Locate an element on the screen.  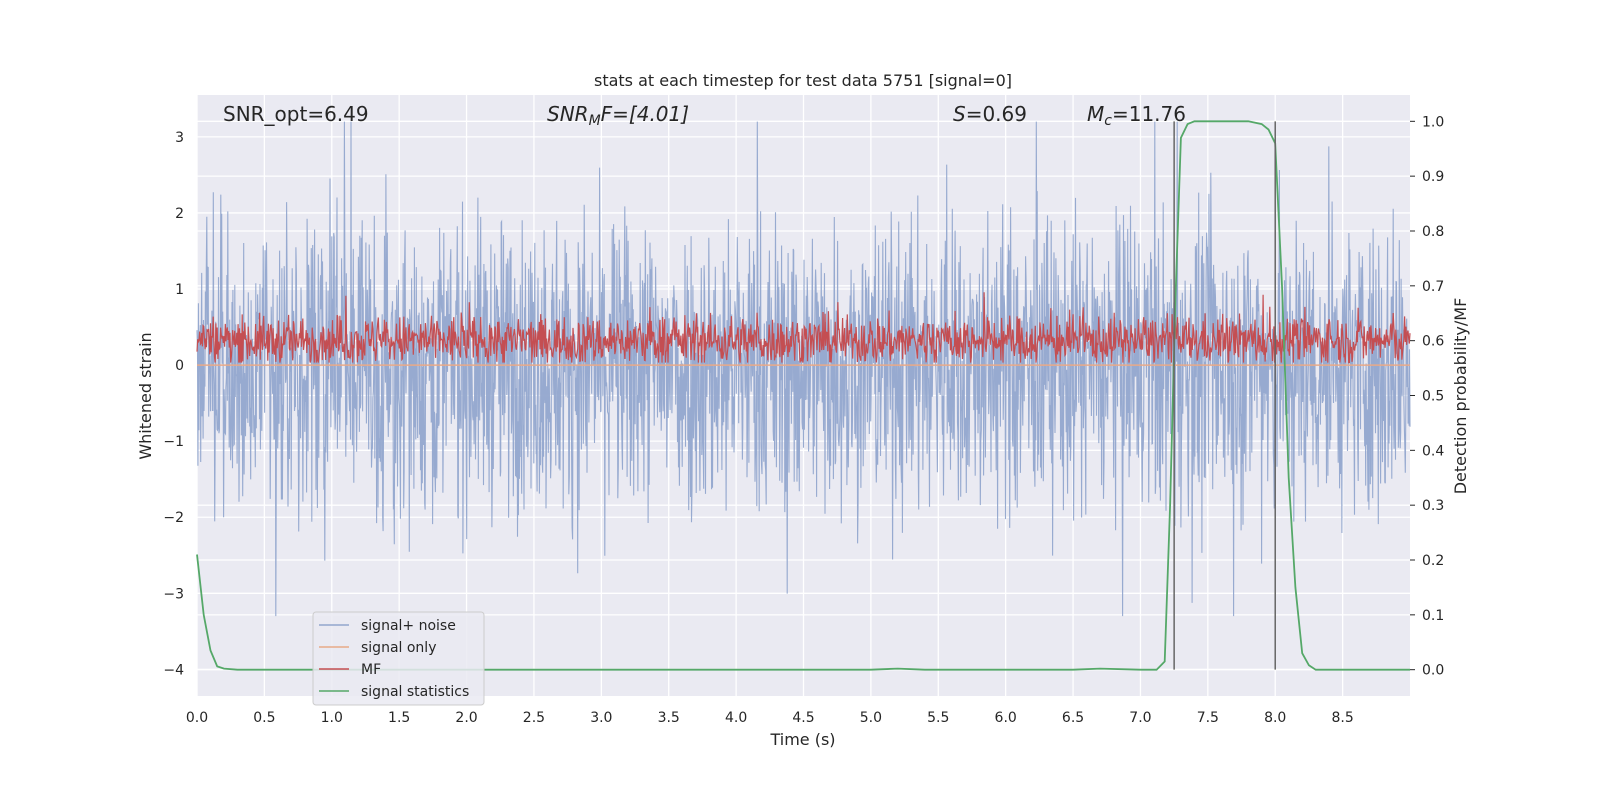
x-tick-label: 6.0 is located at coordinates (1006, 718).